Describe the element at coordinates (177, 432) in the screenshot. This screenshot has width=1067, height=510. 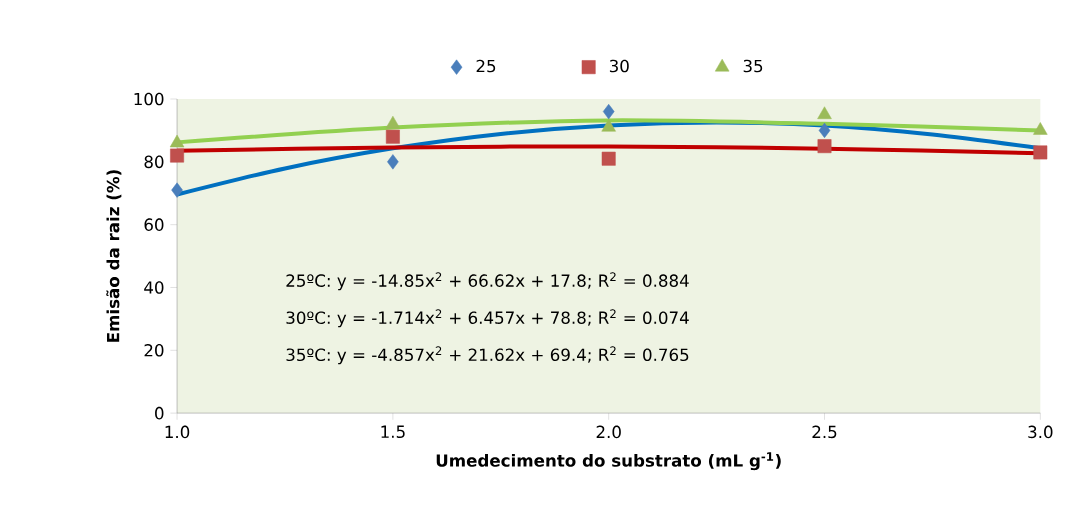
I see `x-tick-label: 1.0` at that location.